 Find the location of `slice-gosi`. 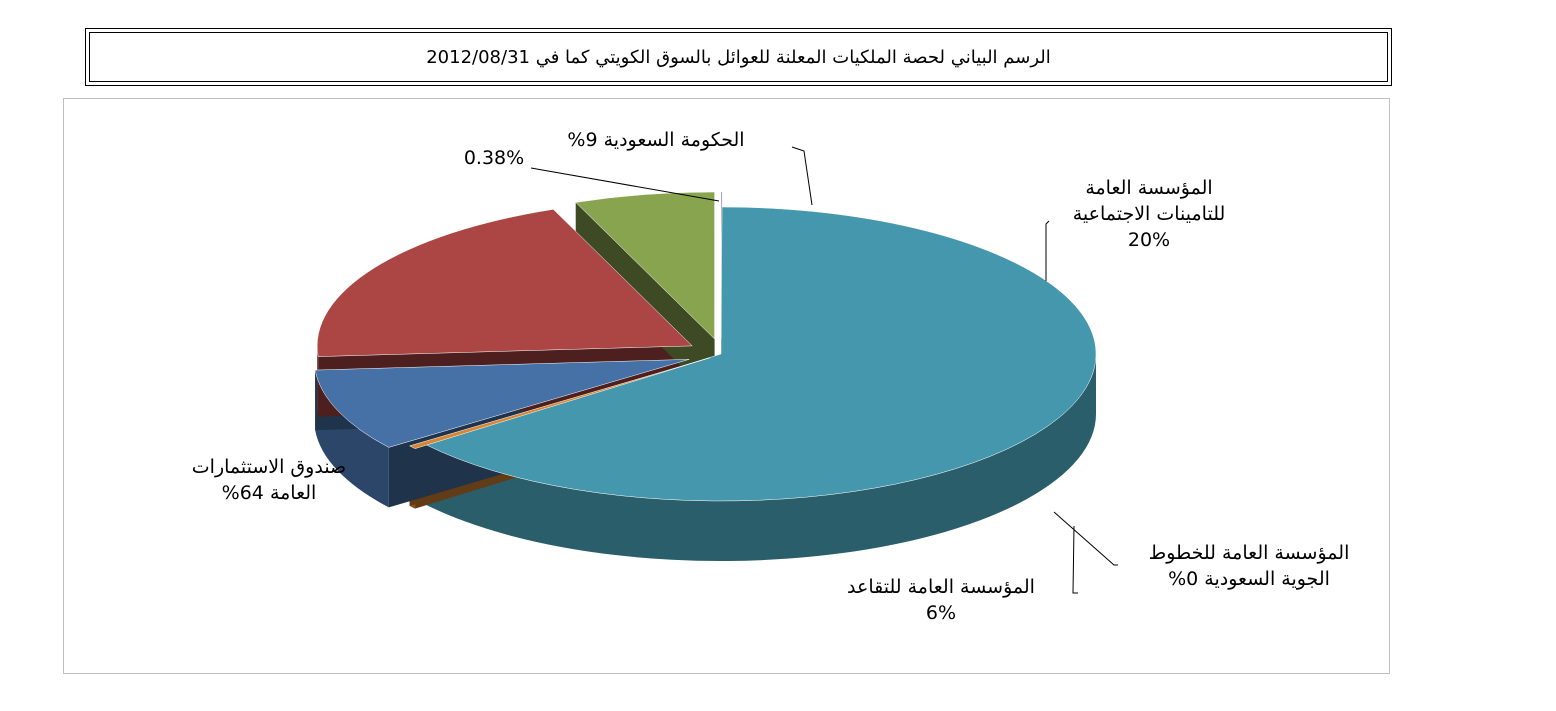

slice-gosi is located at coordinates (504, 283).